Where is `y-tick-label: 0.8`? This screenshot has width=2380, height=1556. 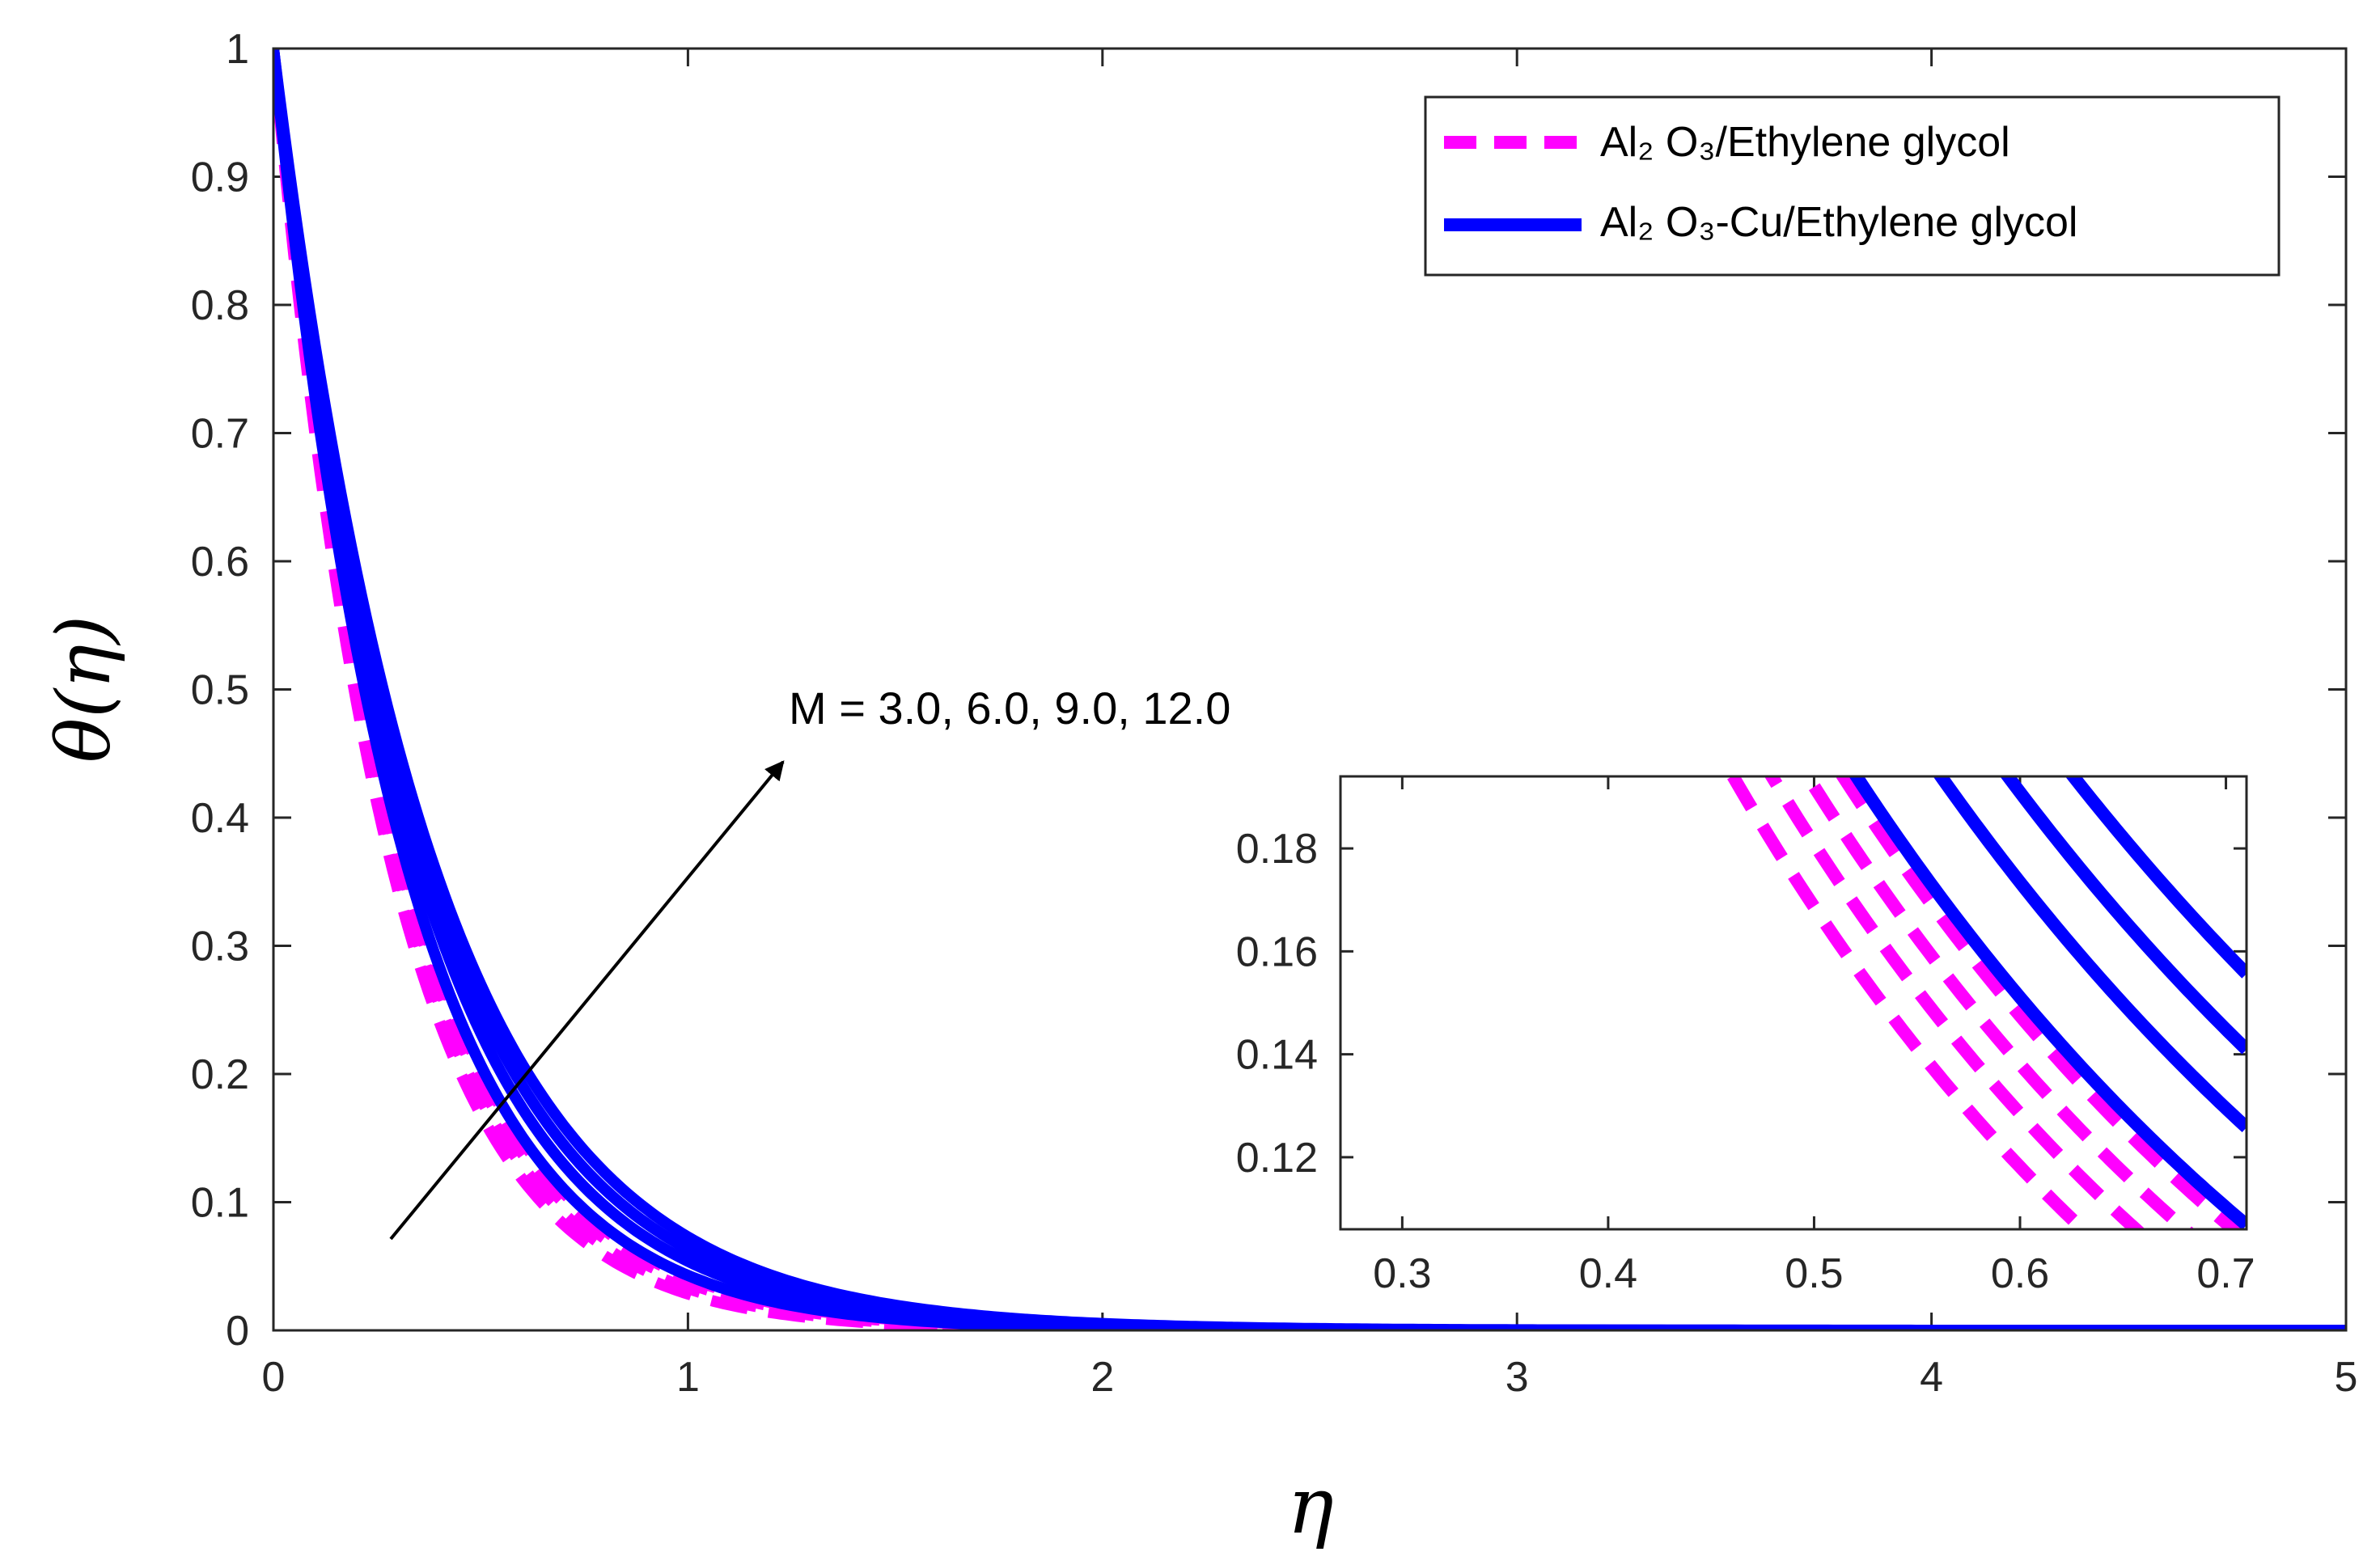 y-tick-label: 0.8 is located at coordinates (220, 305).